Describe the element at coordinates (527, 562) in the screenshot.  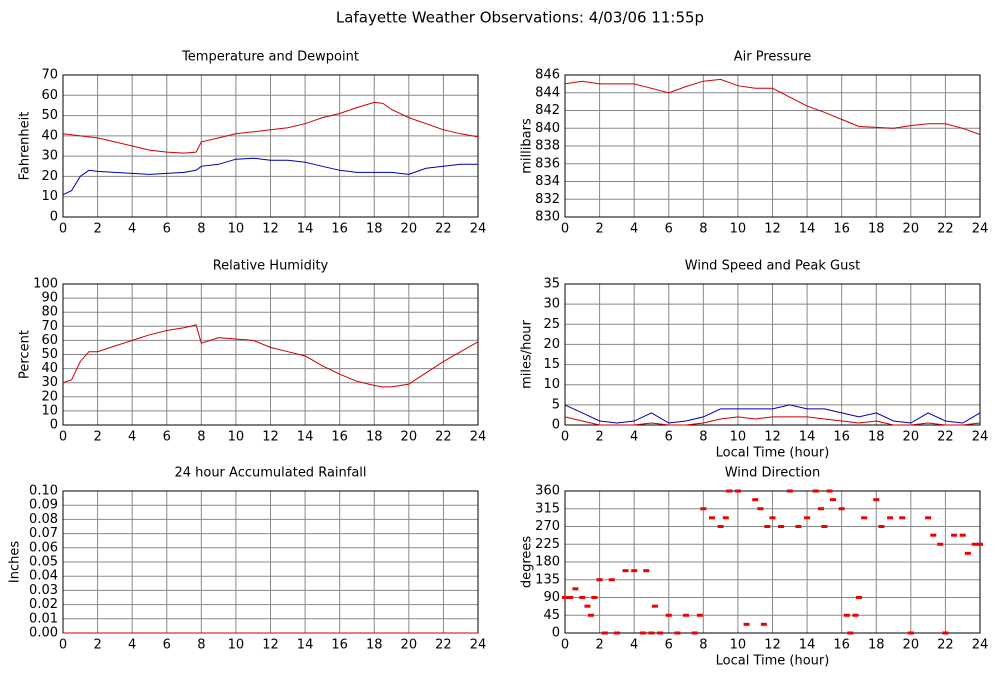
I see `y-axis-label: degrees` at that location.